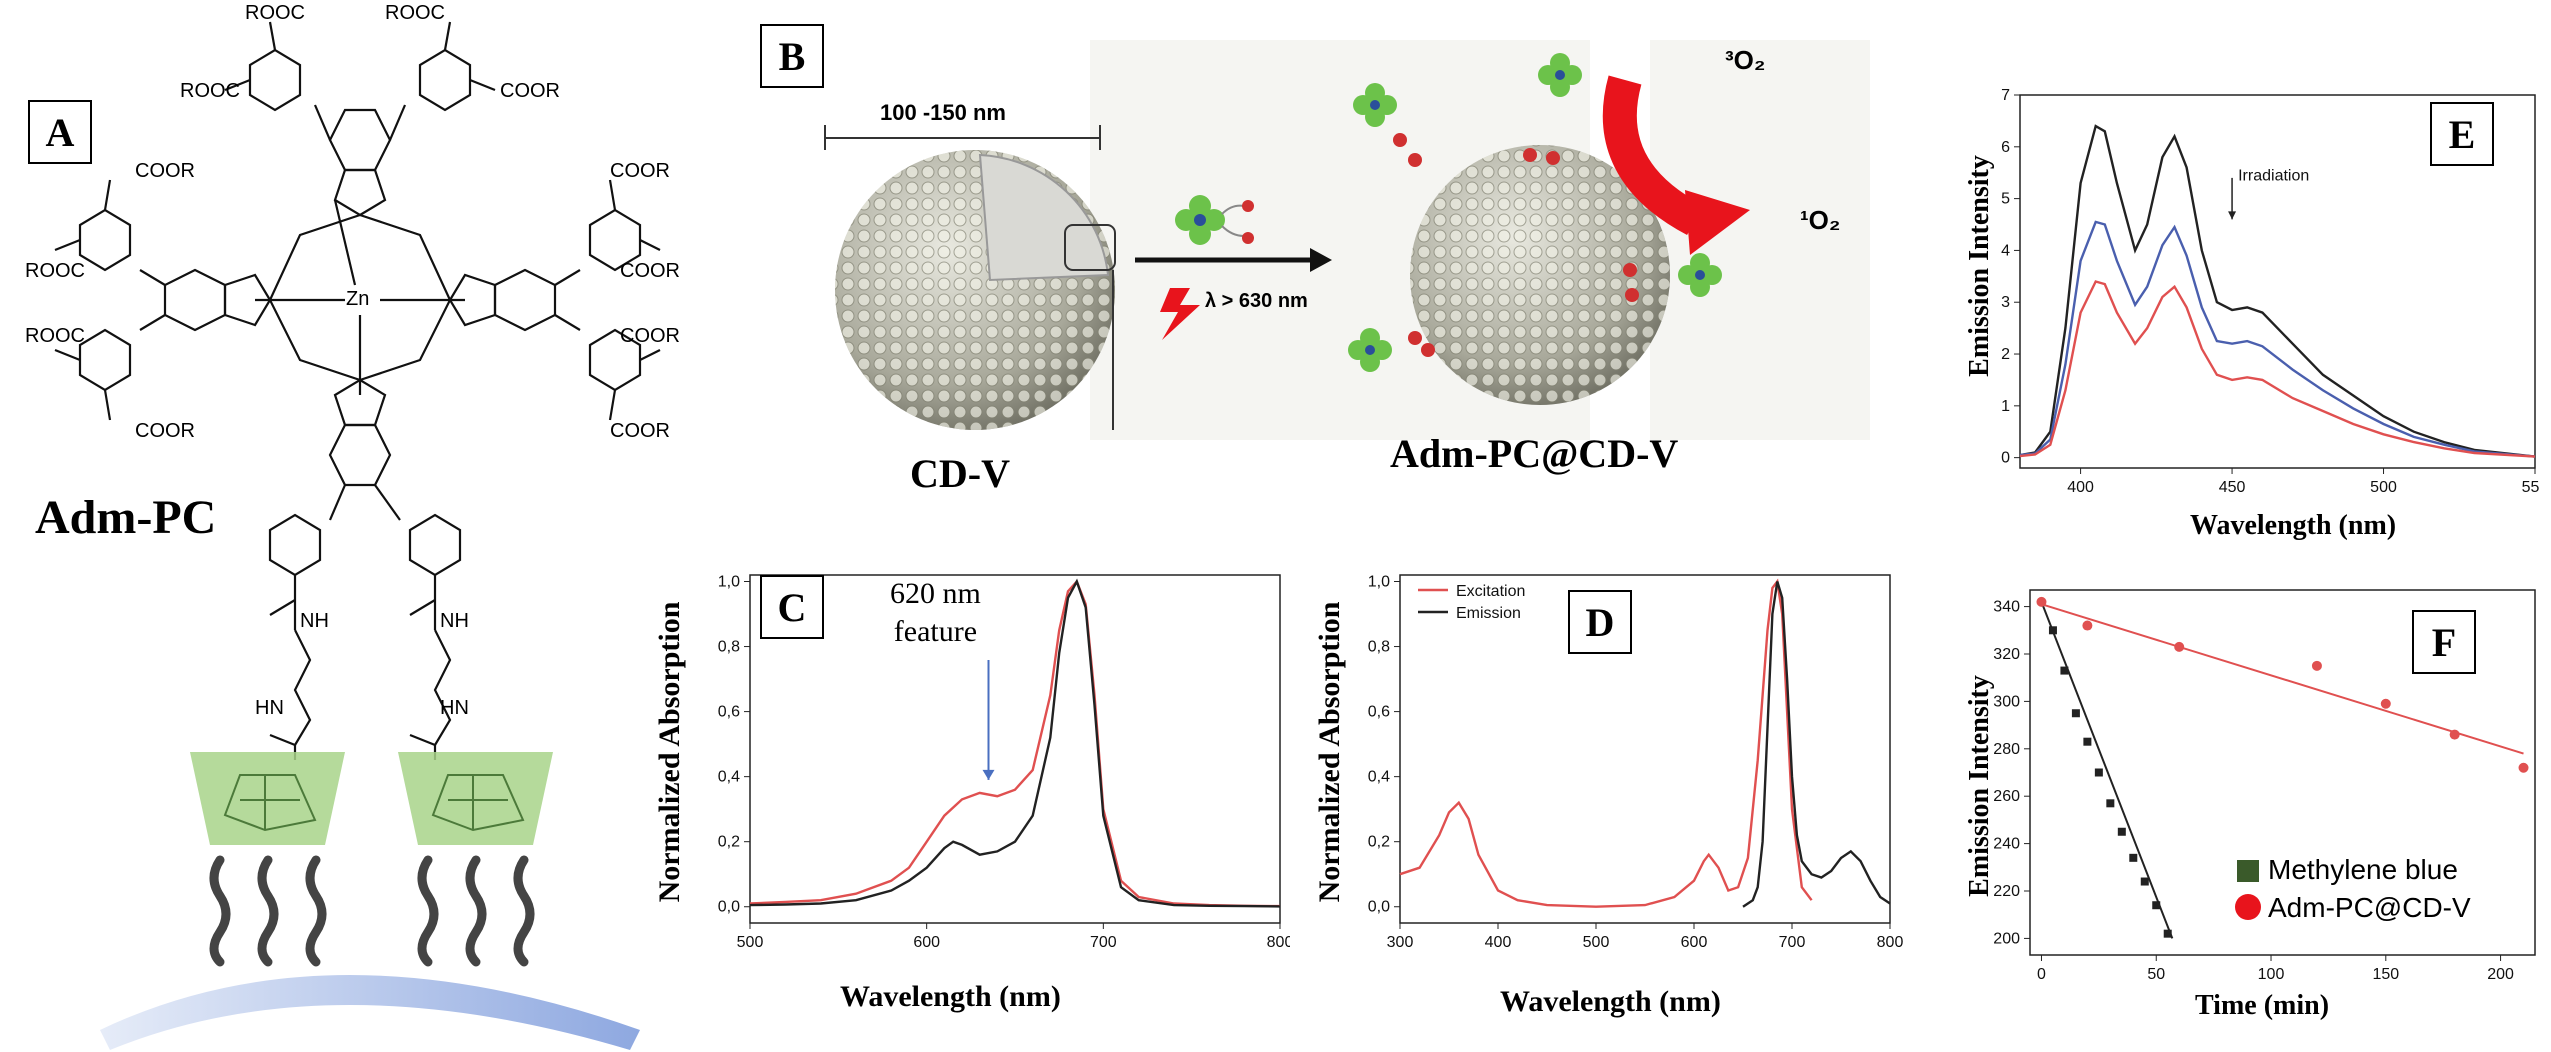 The image size is (2551, 1052). Describe the element at coordinates (2232, 487) in the screenshot. I see `x-tick-label: 450` at that location.